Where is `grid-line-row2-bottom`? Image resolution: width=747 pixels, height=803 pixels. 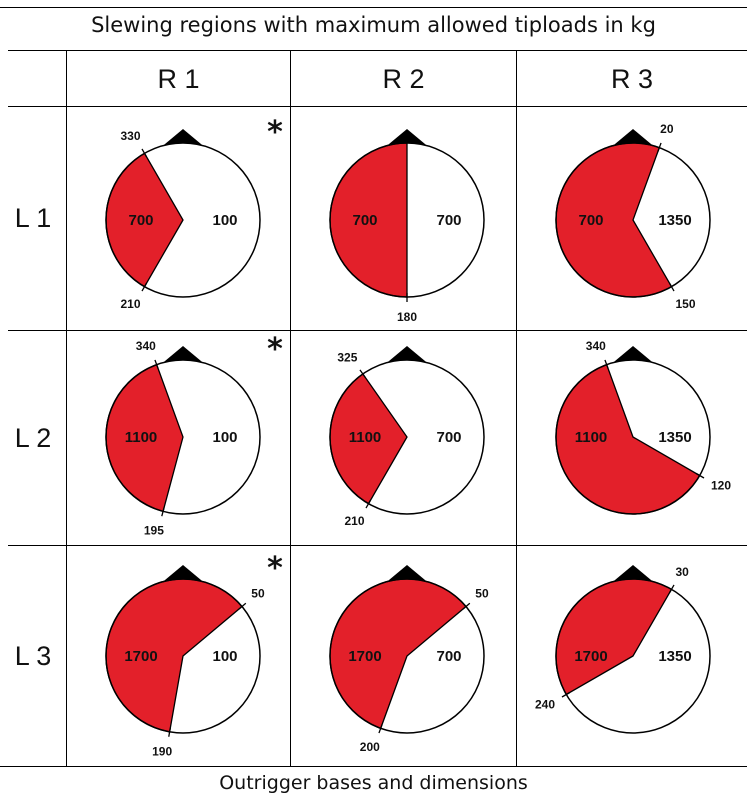
grid-line-row2-bottom is located at coordinates (377, 545).